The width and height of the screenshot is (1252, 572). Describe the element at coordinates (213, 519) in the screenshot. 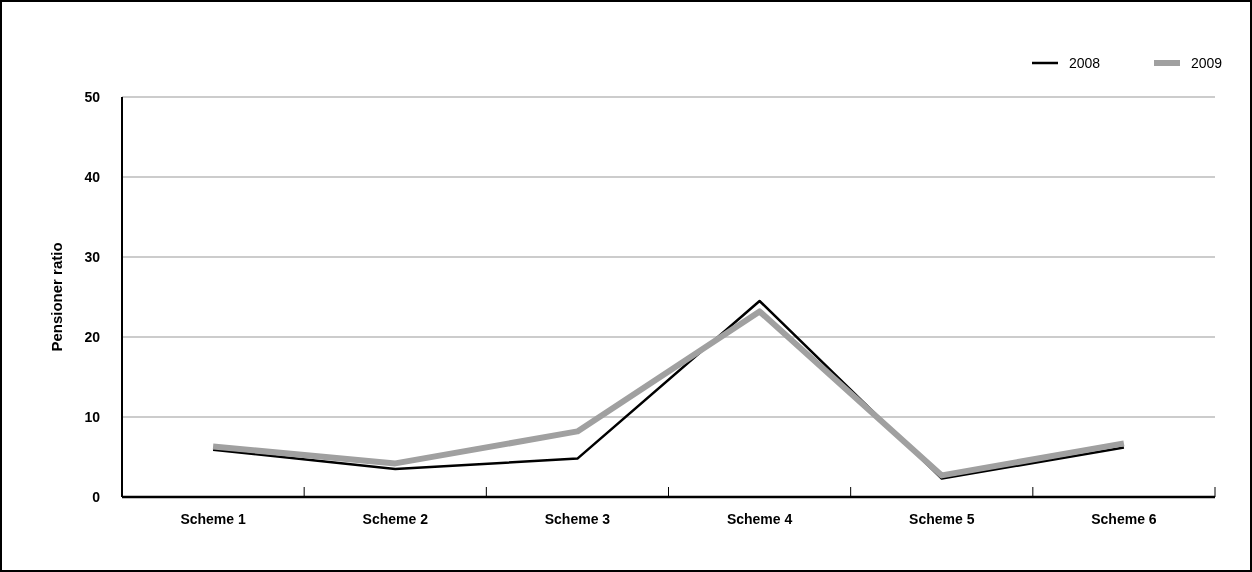

I see `x-tick-label: Scheme 1` at that location.